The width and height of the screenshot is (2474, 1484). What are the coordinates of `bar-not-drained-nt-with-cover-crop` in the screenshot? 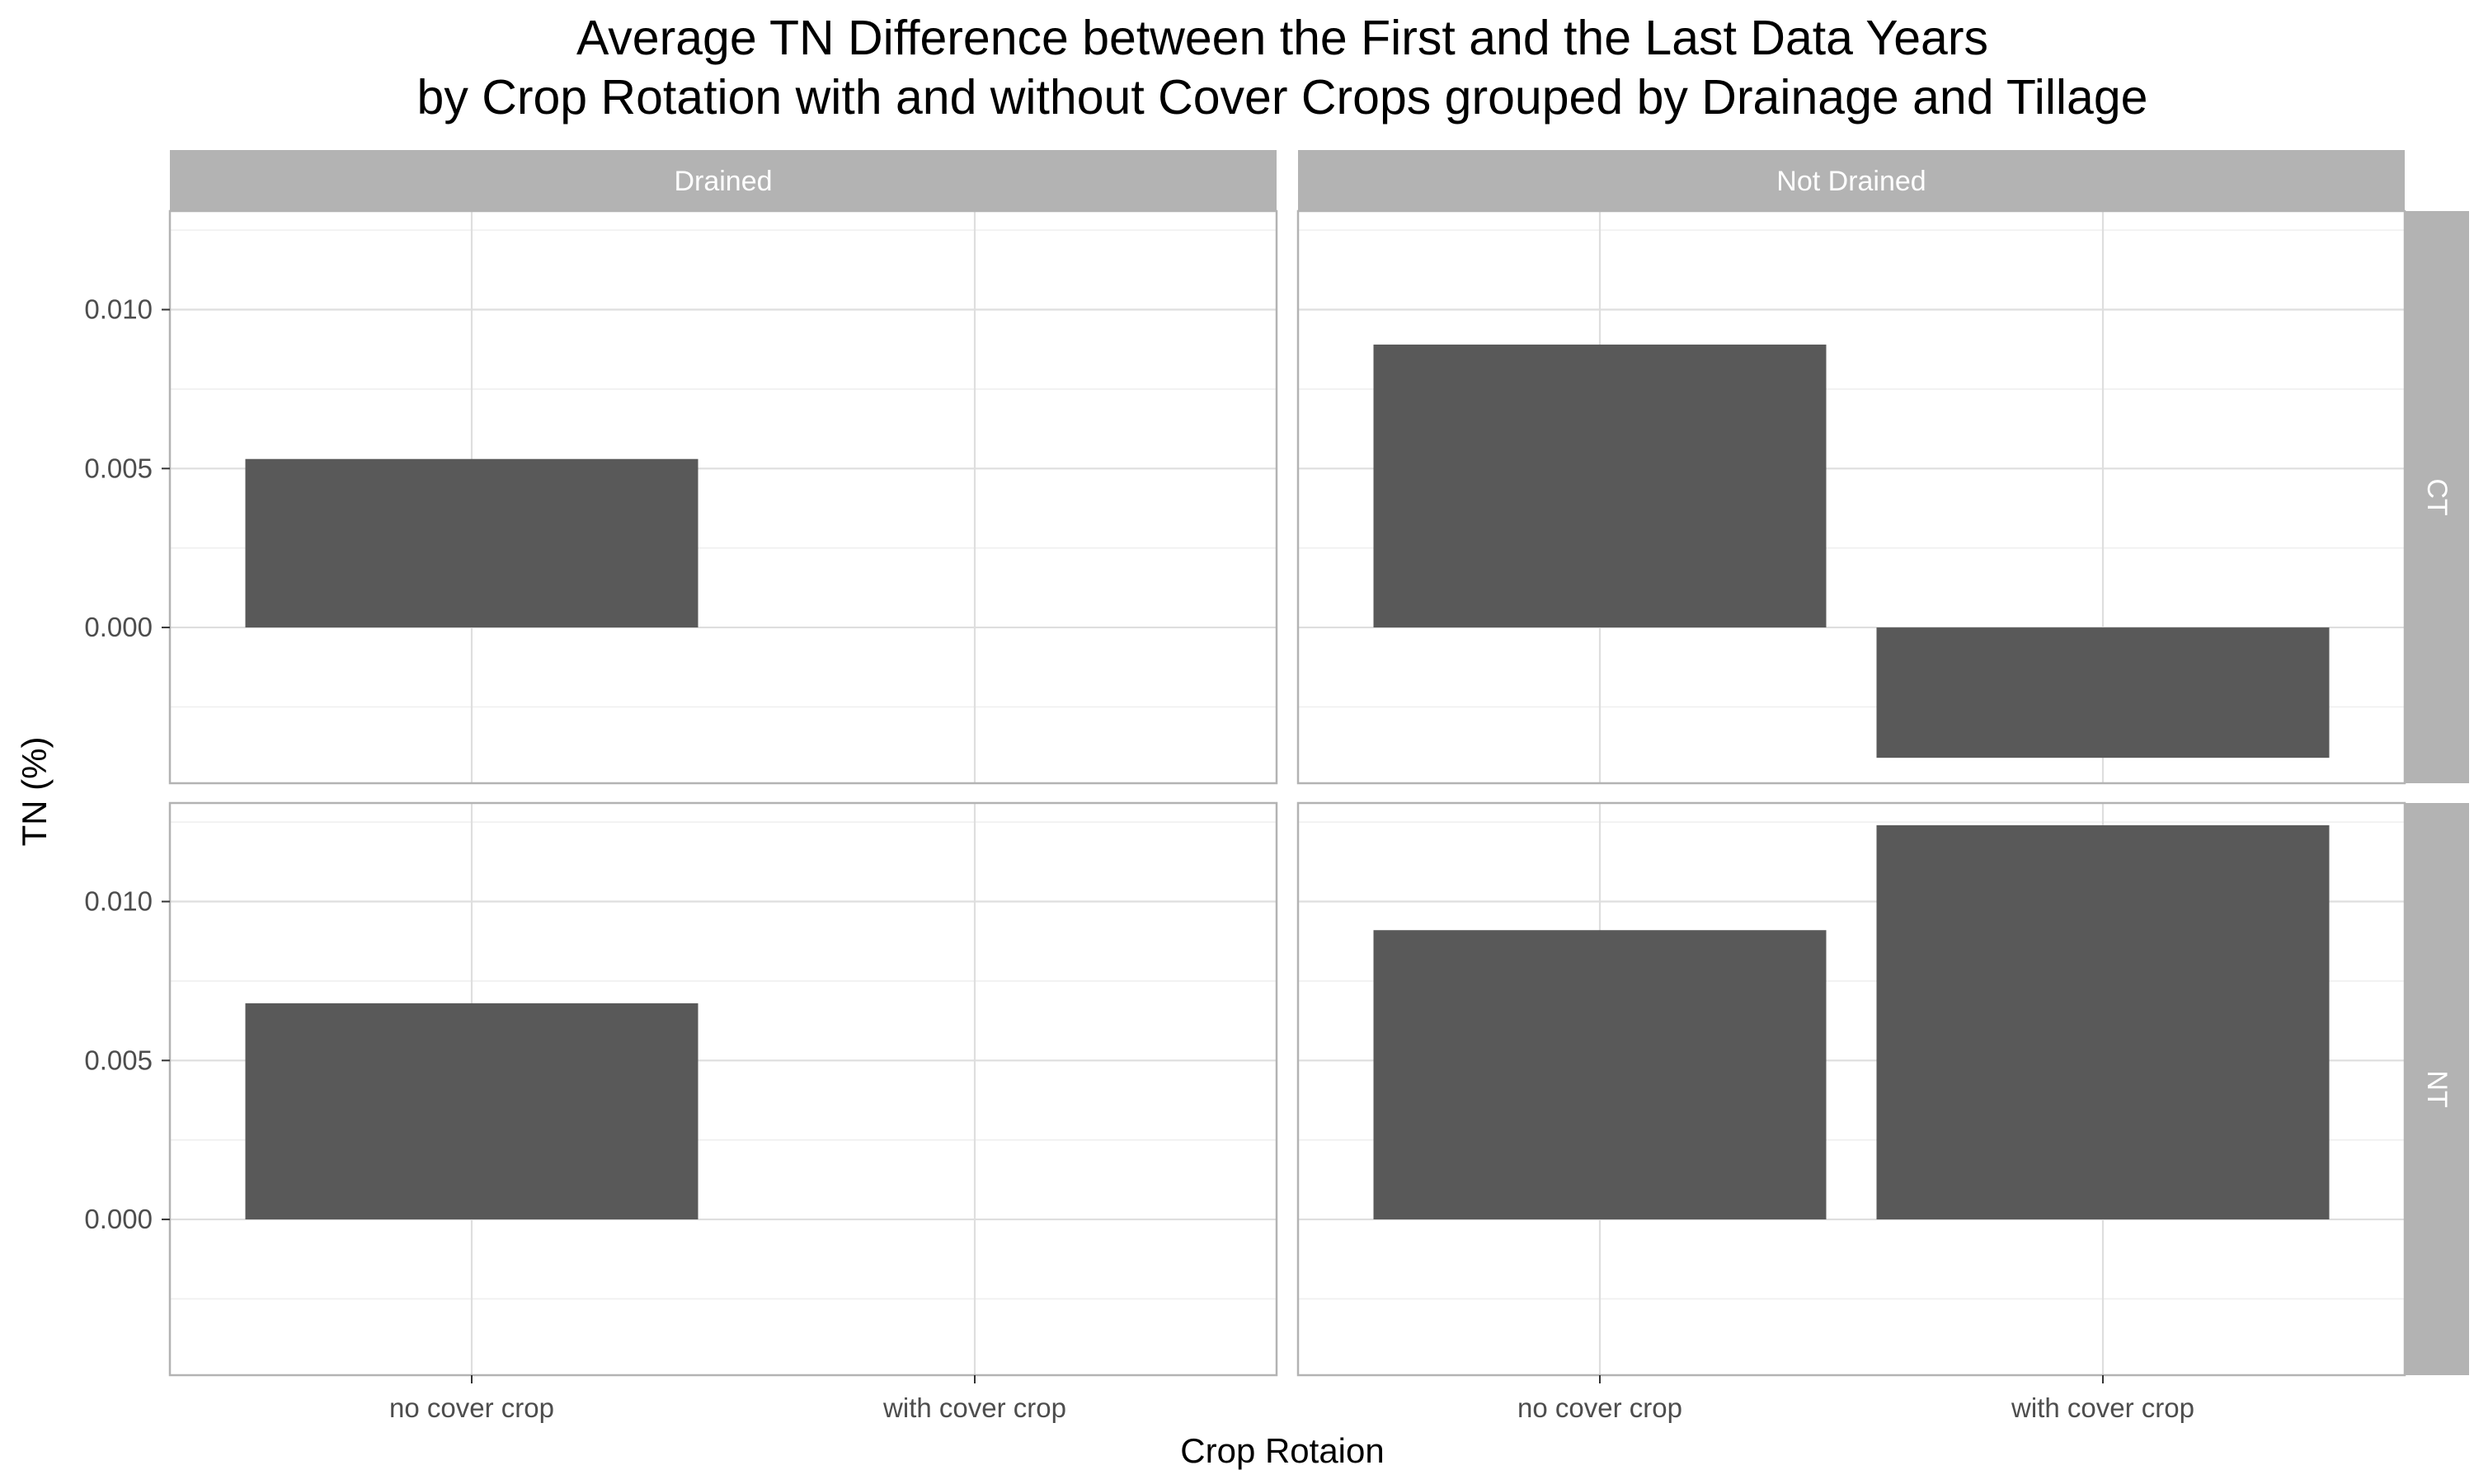 It's located at (2103, 1022).